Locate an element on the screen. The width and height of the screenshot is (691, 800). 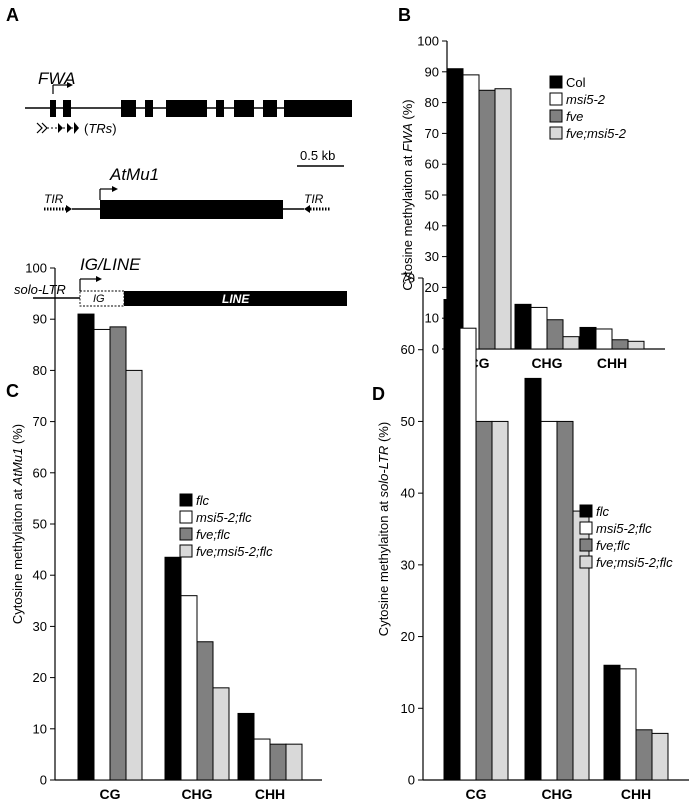
panel-letter-d: D is located at coordinates (378, 394).